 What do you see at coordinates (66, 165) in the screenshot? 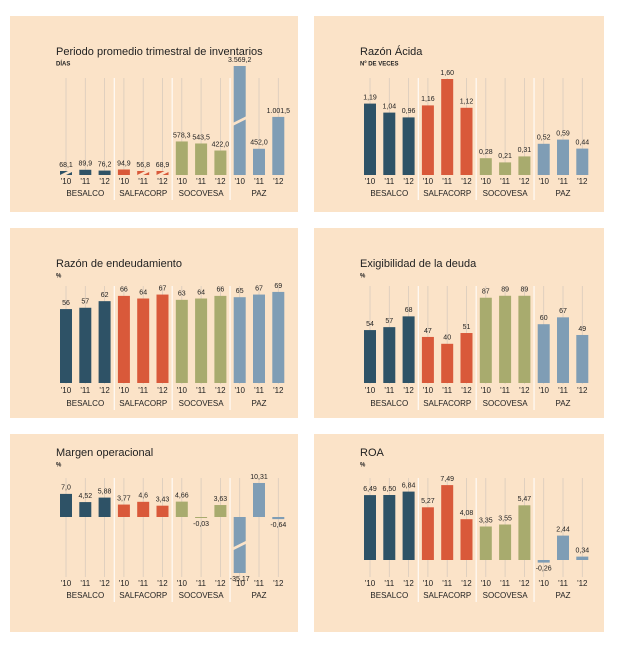
I see `value-label: 68,1` at bounding box center [66, 165].